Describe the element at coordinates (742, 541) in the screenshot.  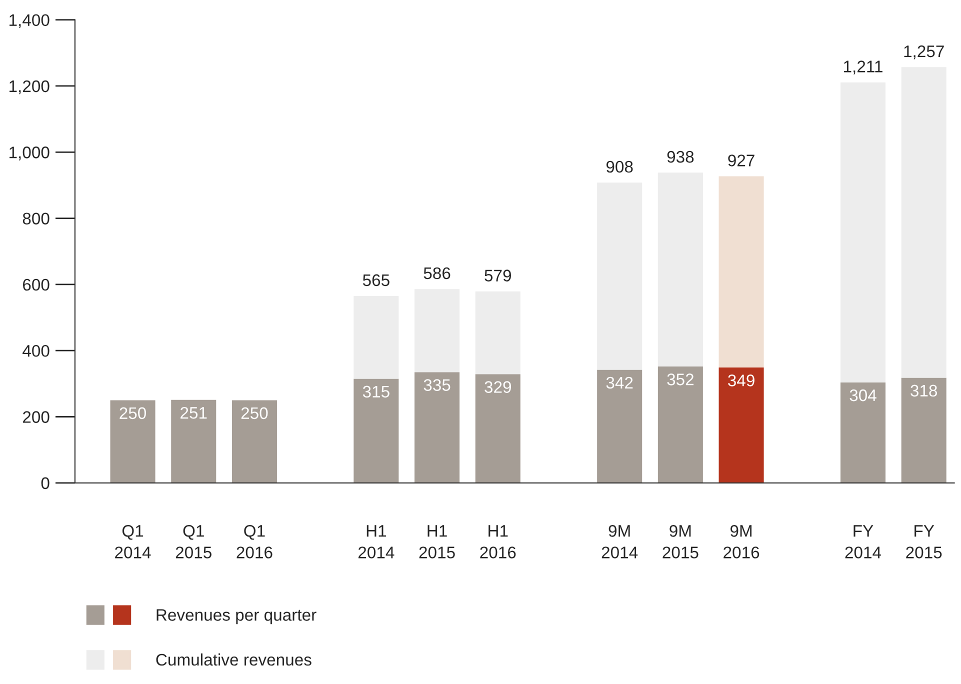
I see `x-tick-label: 9M 2016` at that location.